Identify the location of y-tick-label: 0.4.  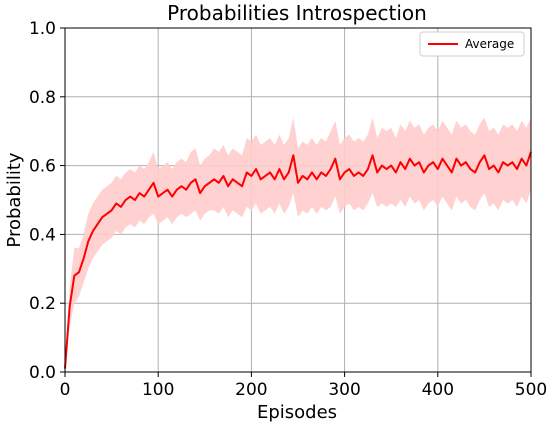
(42, 235).